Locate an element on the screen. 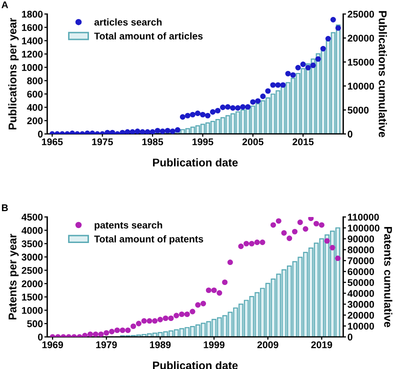 The height and width of the screenshot is (369, 400). y-tick-label: 1500 is located at coordinates (32, 297).